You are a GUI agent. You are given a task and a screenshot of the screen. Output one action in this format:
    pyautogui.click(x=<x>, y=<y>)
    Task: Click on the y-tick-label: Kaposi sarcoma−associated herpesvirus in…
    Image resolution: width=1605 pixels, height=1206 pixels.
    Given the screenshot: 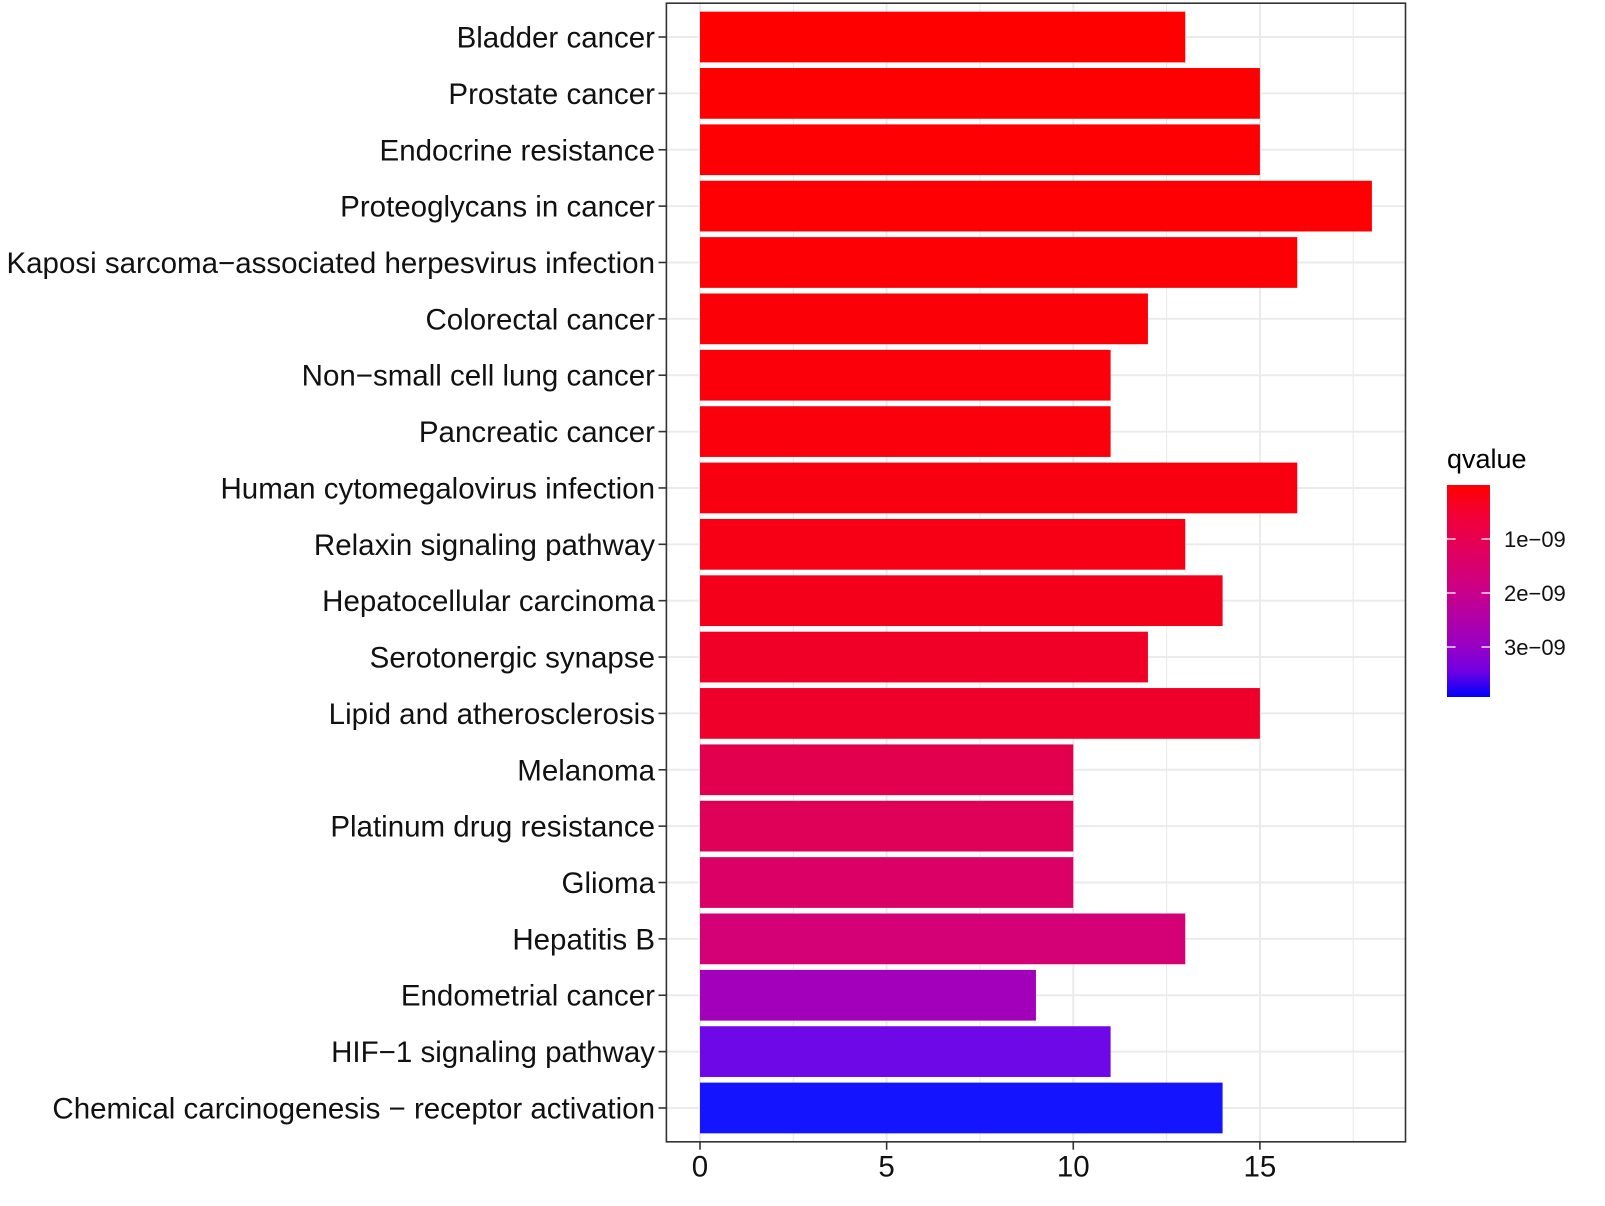 What is the action you would take?
    pyautogui.click(x=330, y=263)
    